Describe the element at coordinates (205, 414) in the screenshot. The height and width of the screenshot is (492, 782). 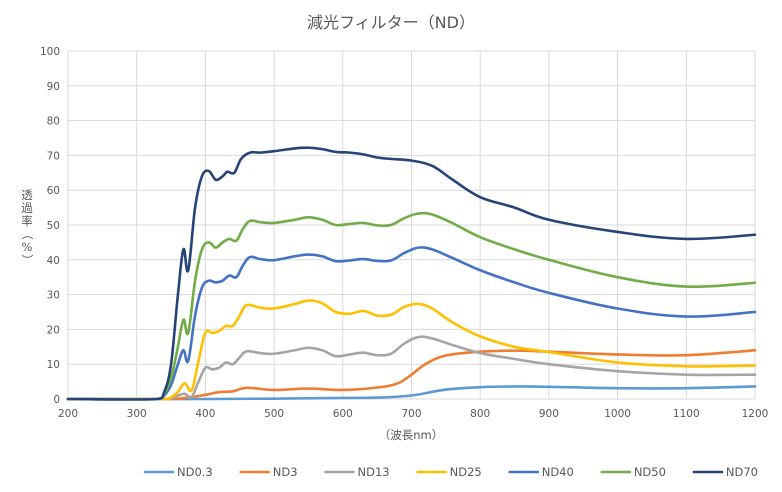
I see `x-tick-label: 400` at that location.